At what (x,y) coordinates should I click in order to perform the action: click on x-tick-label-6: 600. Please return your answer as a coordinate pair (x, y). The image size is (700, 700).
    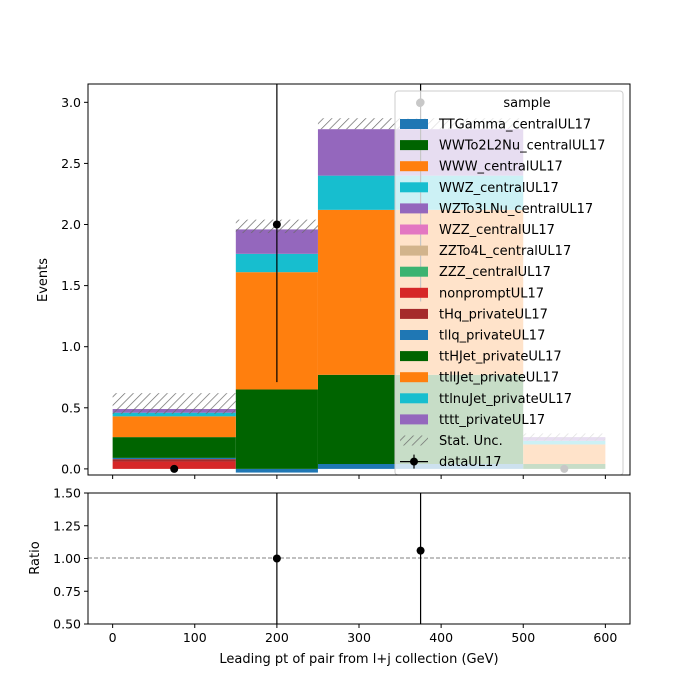
    Looking at the image, I should click on (605, 637).